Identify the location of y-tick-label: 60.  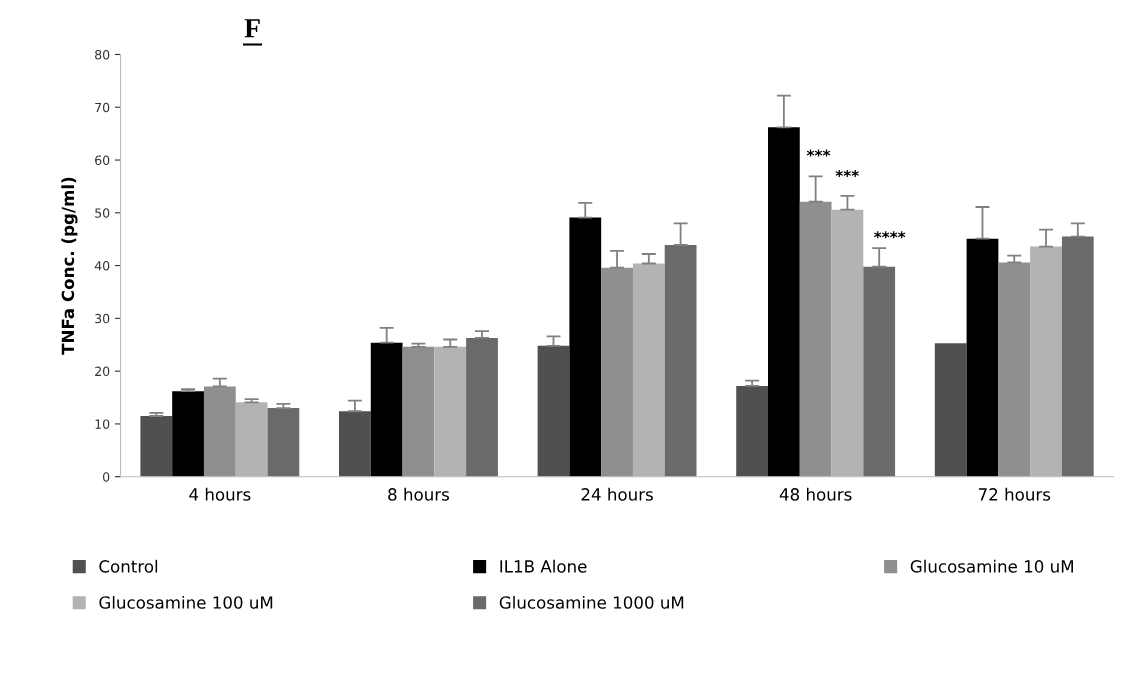
(102, 160).